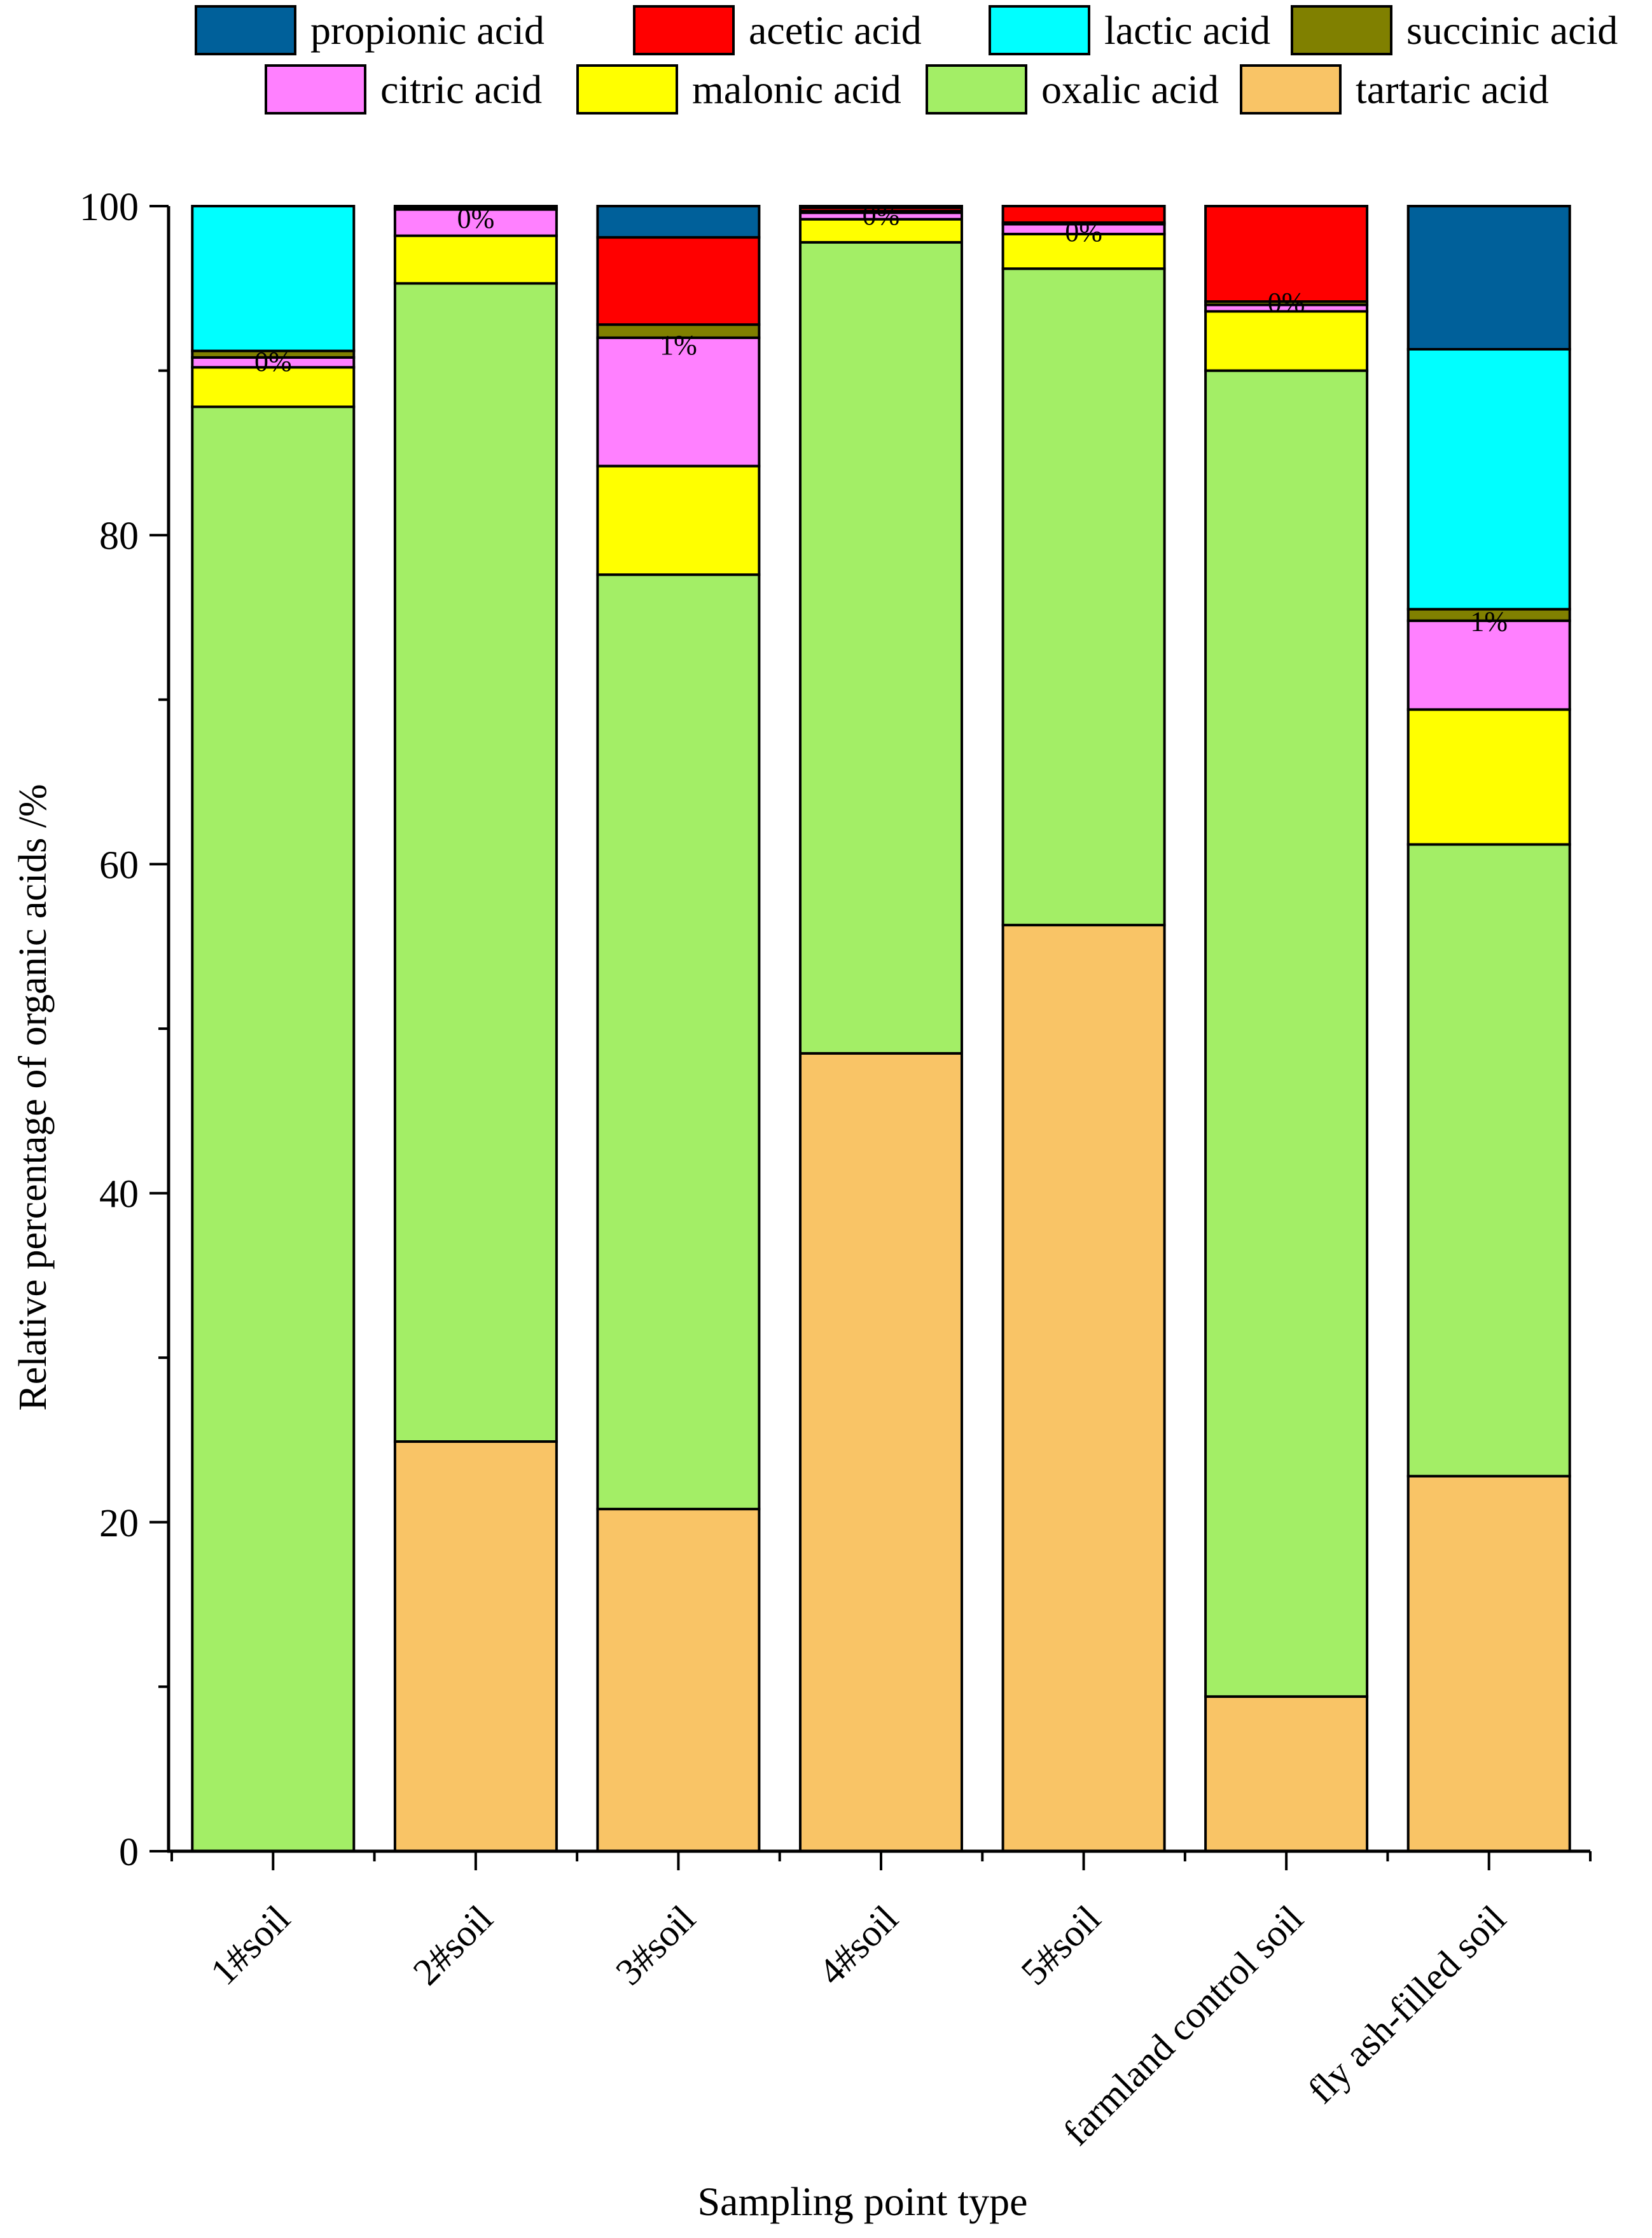 This screenshot has height=2238, width=1652. Describe the element at coordinates (1083, 1388) in the screenshot. I see `bar-5-soil-tartaric-acid` at that location.